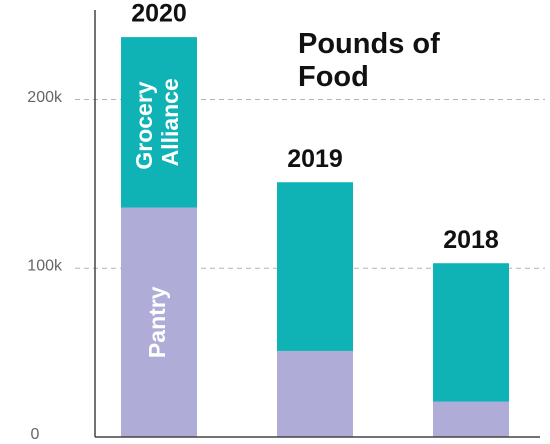  What do you see at coordinates (471, 240) in the screenshot?
I see `category-label: 2018` at bounding box center [471, 240].